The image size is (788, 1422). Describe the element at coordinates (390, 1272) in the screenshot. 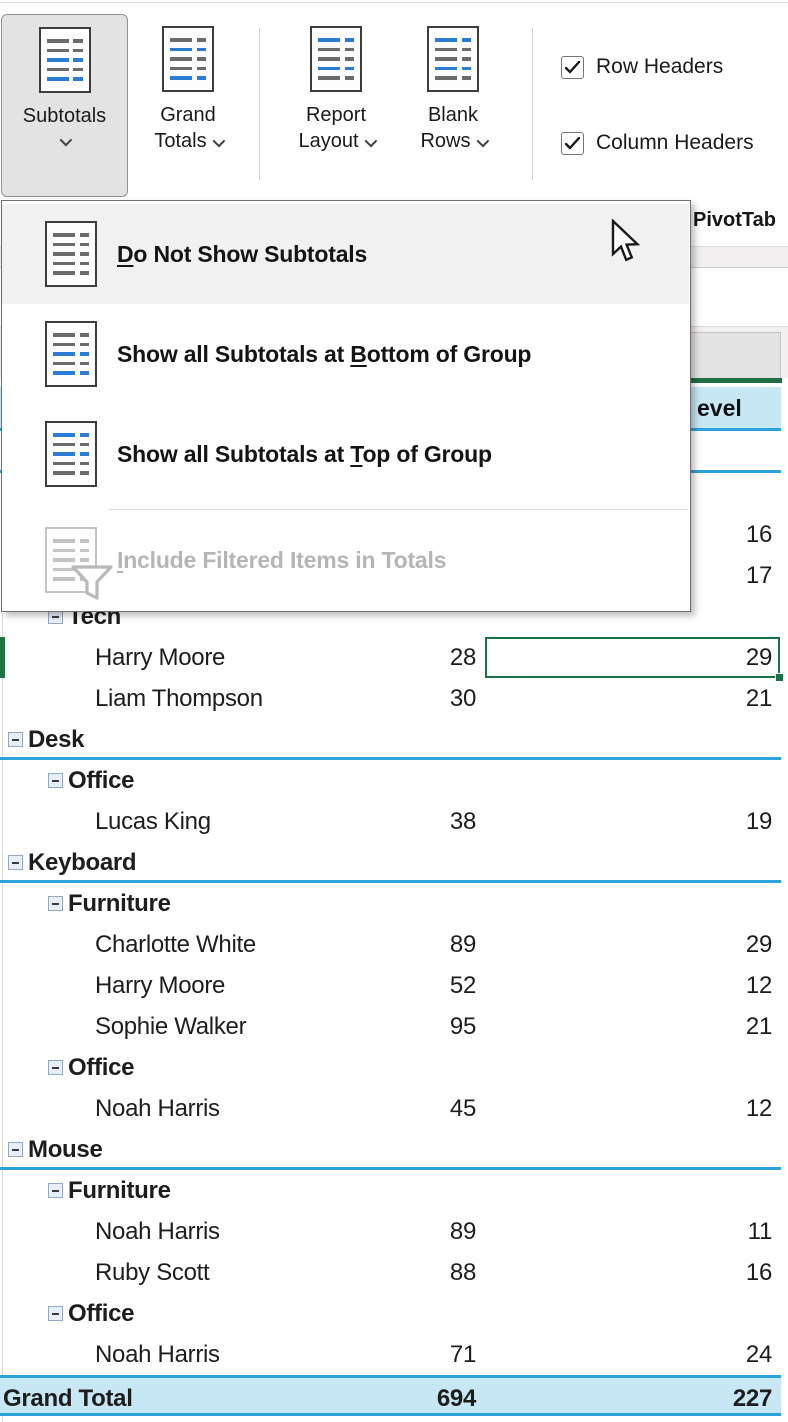

I see `pivot-row: Ruby Scott 88 16` at that location.